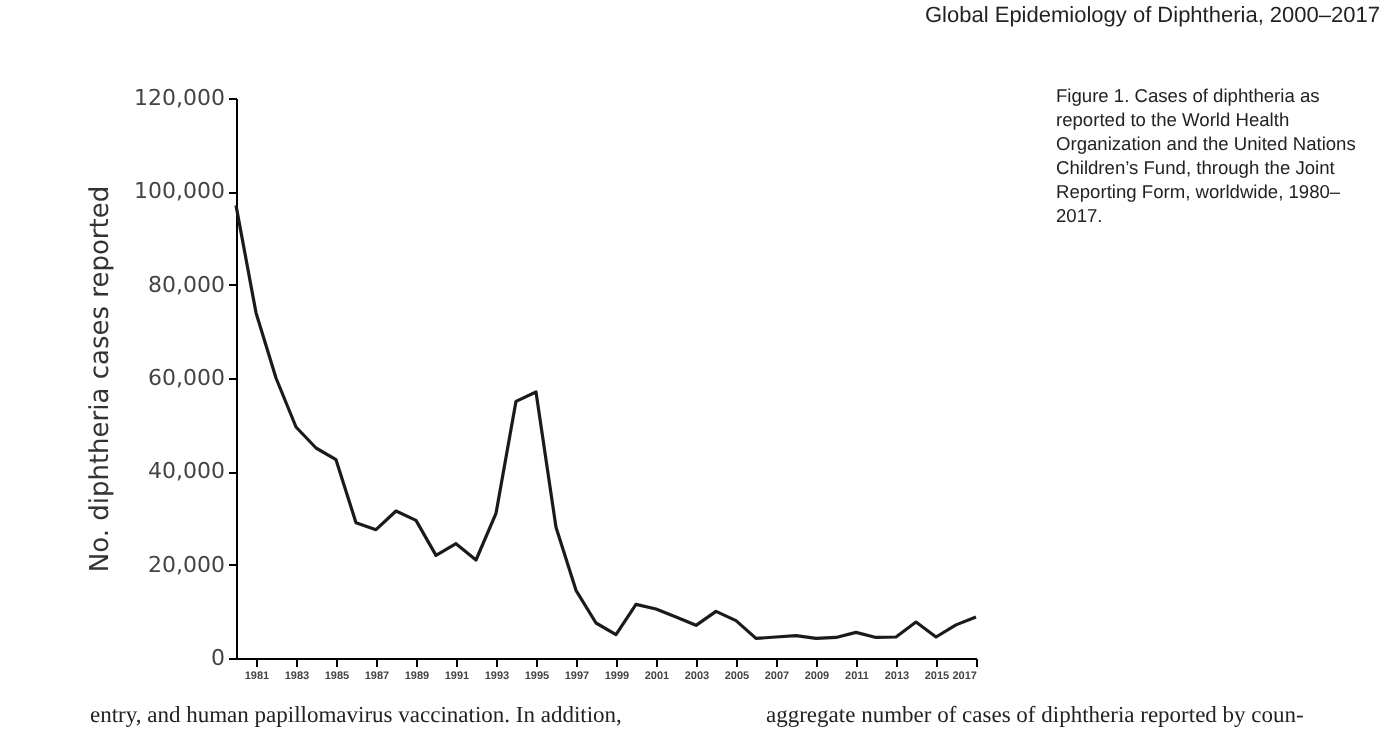 The height and width of the screenshot is (744, 1400). What do you see at coordinates (218, 658) in the screenshot?
I see `y-tick-label: 0` at bounding box center [218, 658].